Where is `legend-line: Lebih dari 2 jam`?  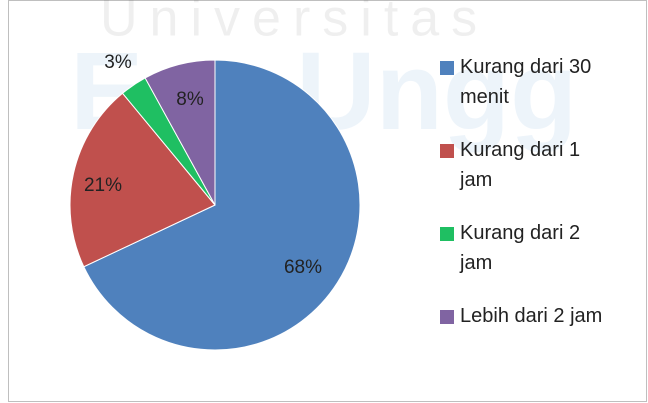
legend-line: Lebih dari 2 jam is located at coordinates (531, 316).